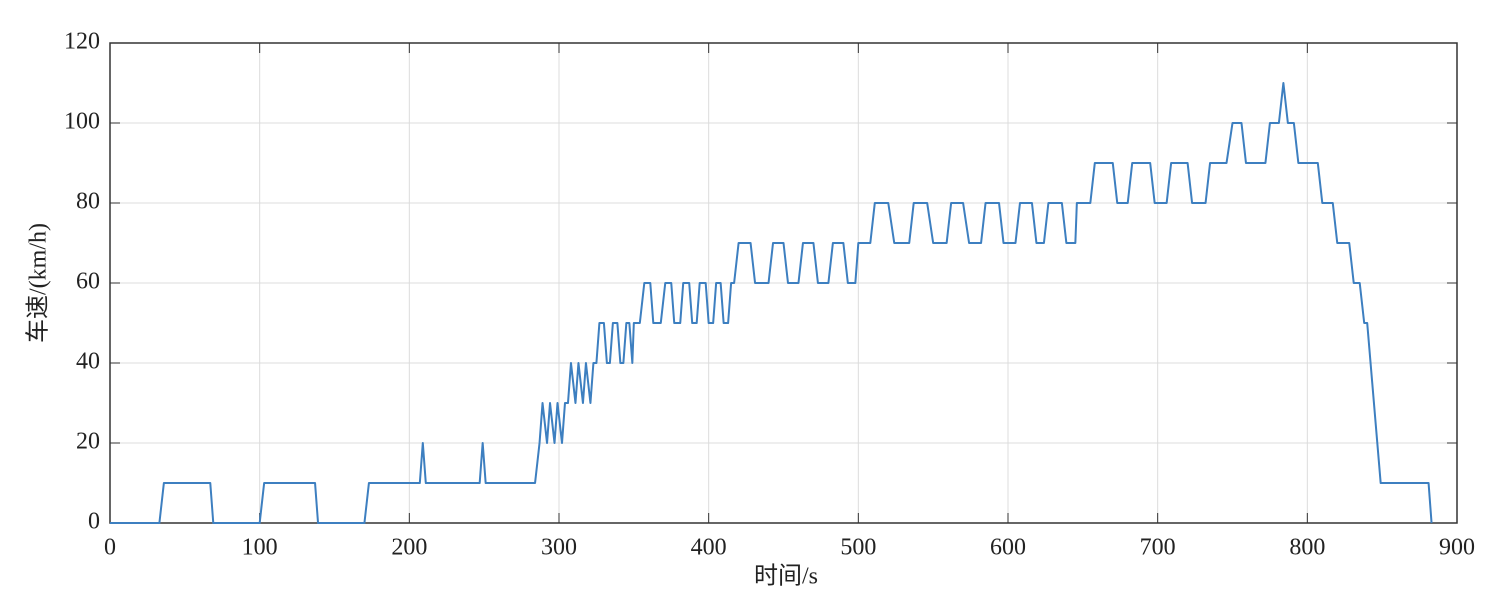  I want to click on y-tick-label: 100, so click(82, 122).